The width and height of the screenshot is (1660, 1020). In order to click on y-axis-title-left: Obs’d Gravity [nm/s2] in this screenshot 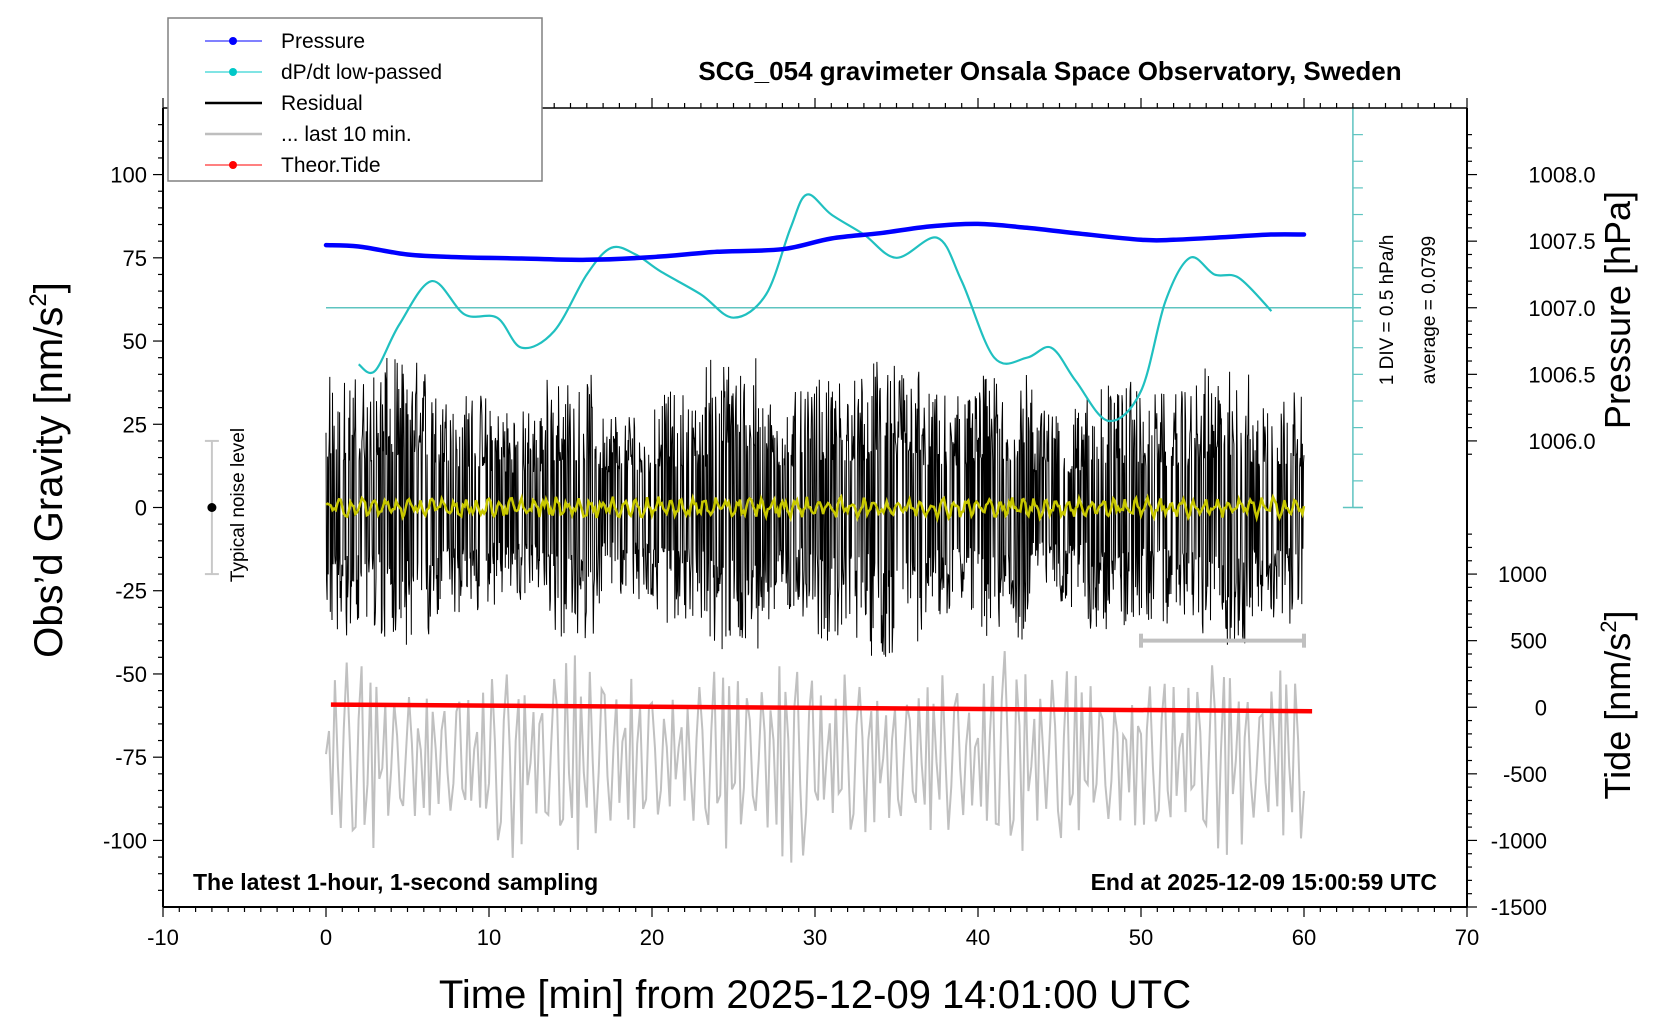, I will do `click(48, 470)`.